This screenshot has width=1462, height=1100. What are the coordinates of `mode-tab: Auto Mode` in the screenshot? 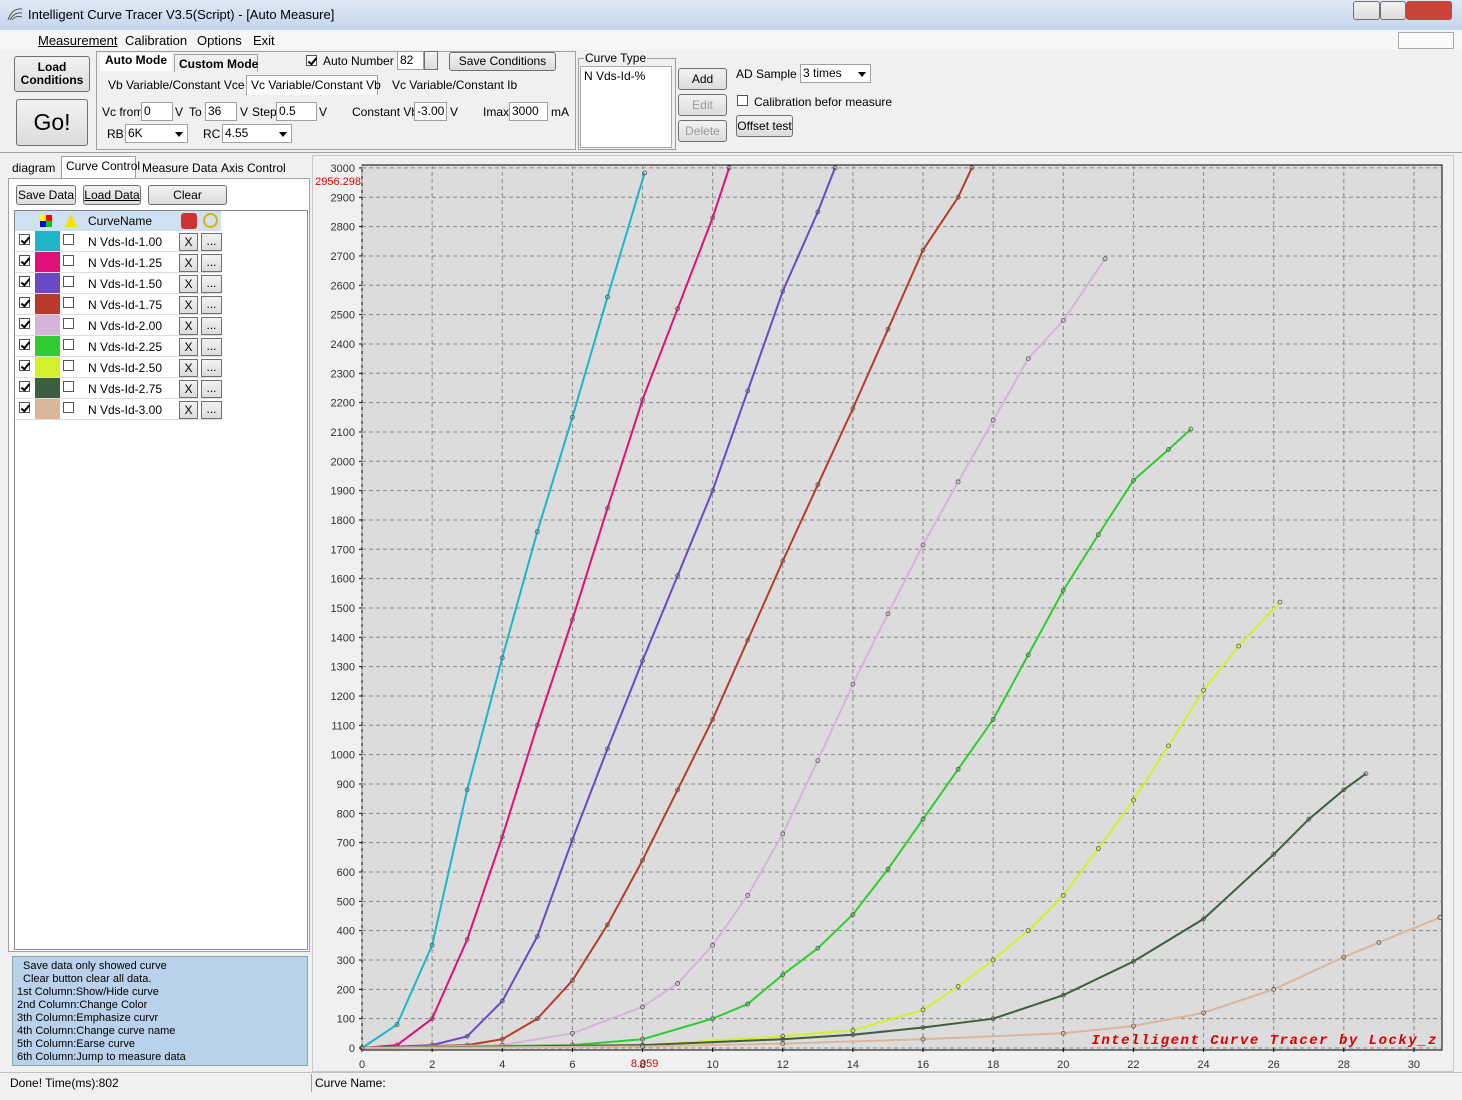 It's located at (136, 62).